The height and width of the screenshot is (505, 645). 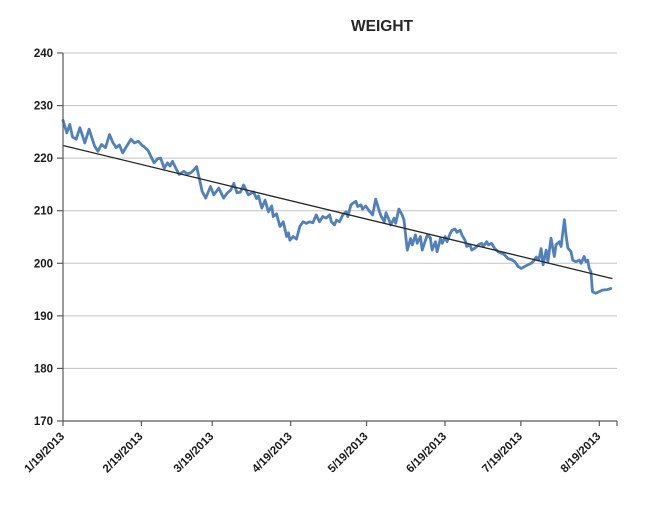 What do you see at coordinates (272, 453) in the screenshot?
I see `x-tick-label-3: 4/19/2013` at bounding box center [272, 453].